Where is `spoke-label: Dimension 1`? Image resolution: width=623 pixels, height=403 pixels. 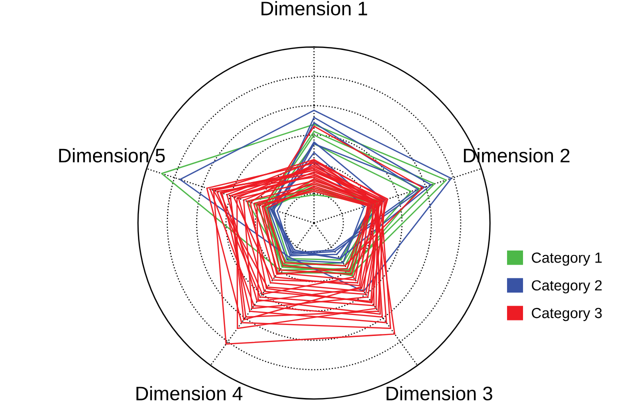
spoke-label: Dimension 1 is located at coordinates (315, 8).